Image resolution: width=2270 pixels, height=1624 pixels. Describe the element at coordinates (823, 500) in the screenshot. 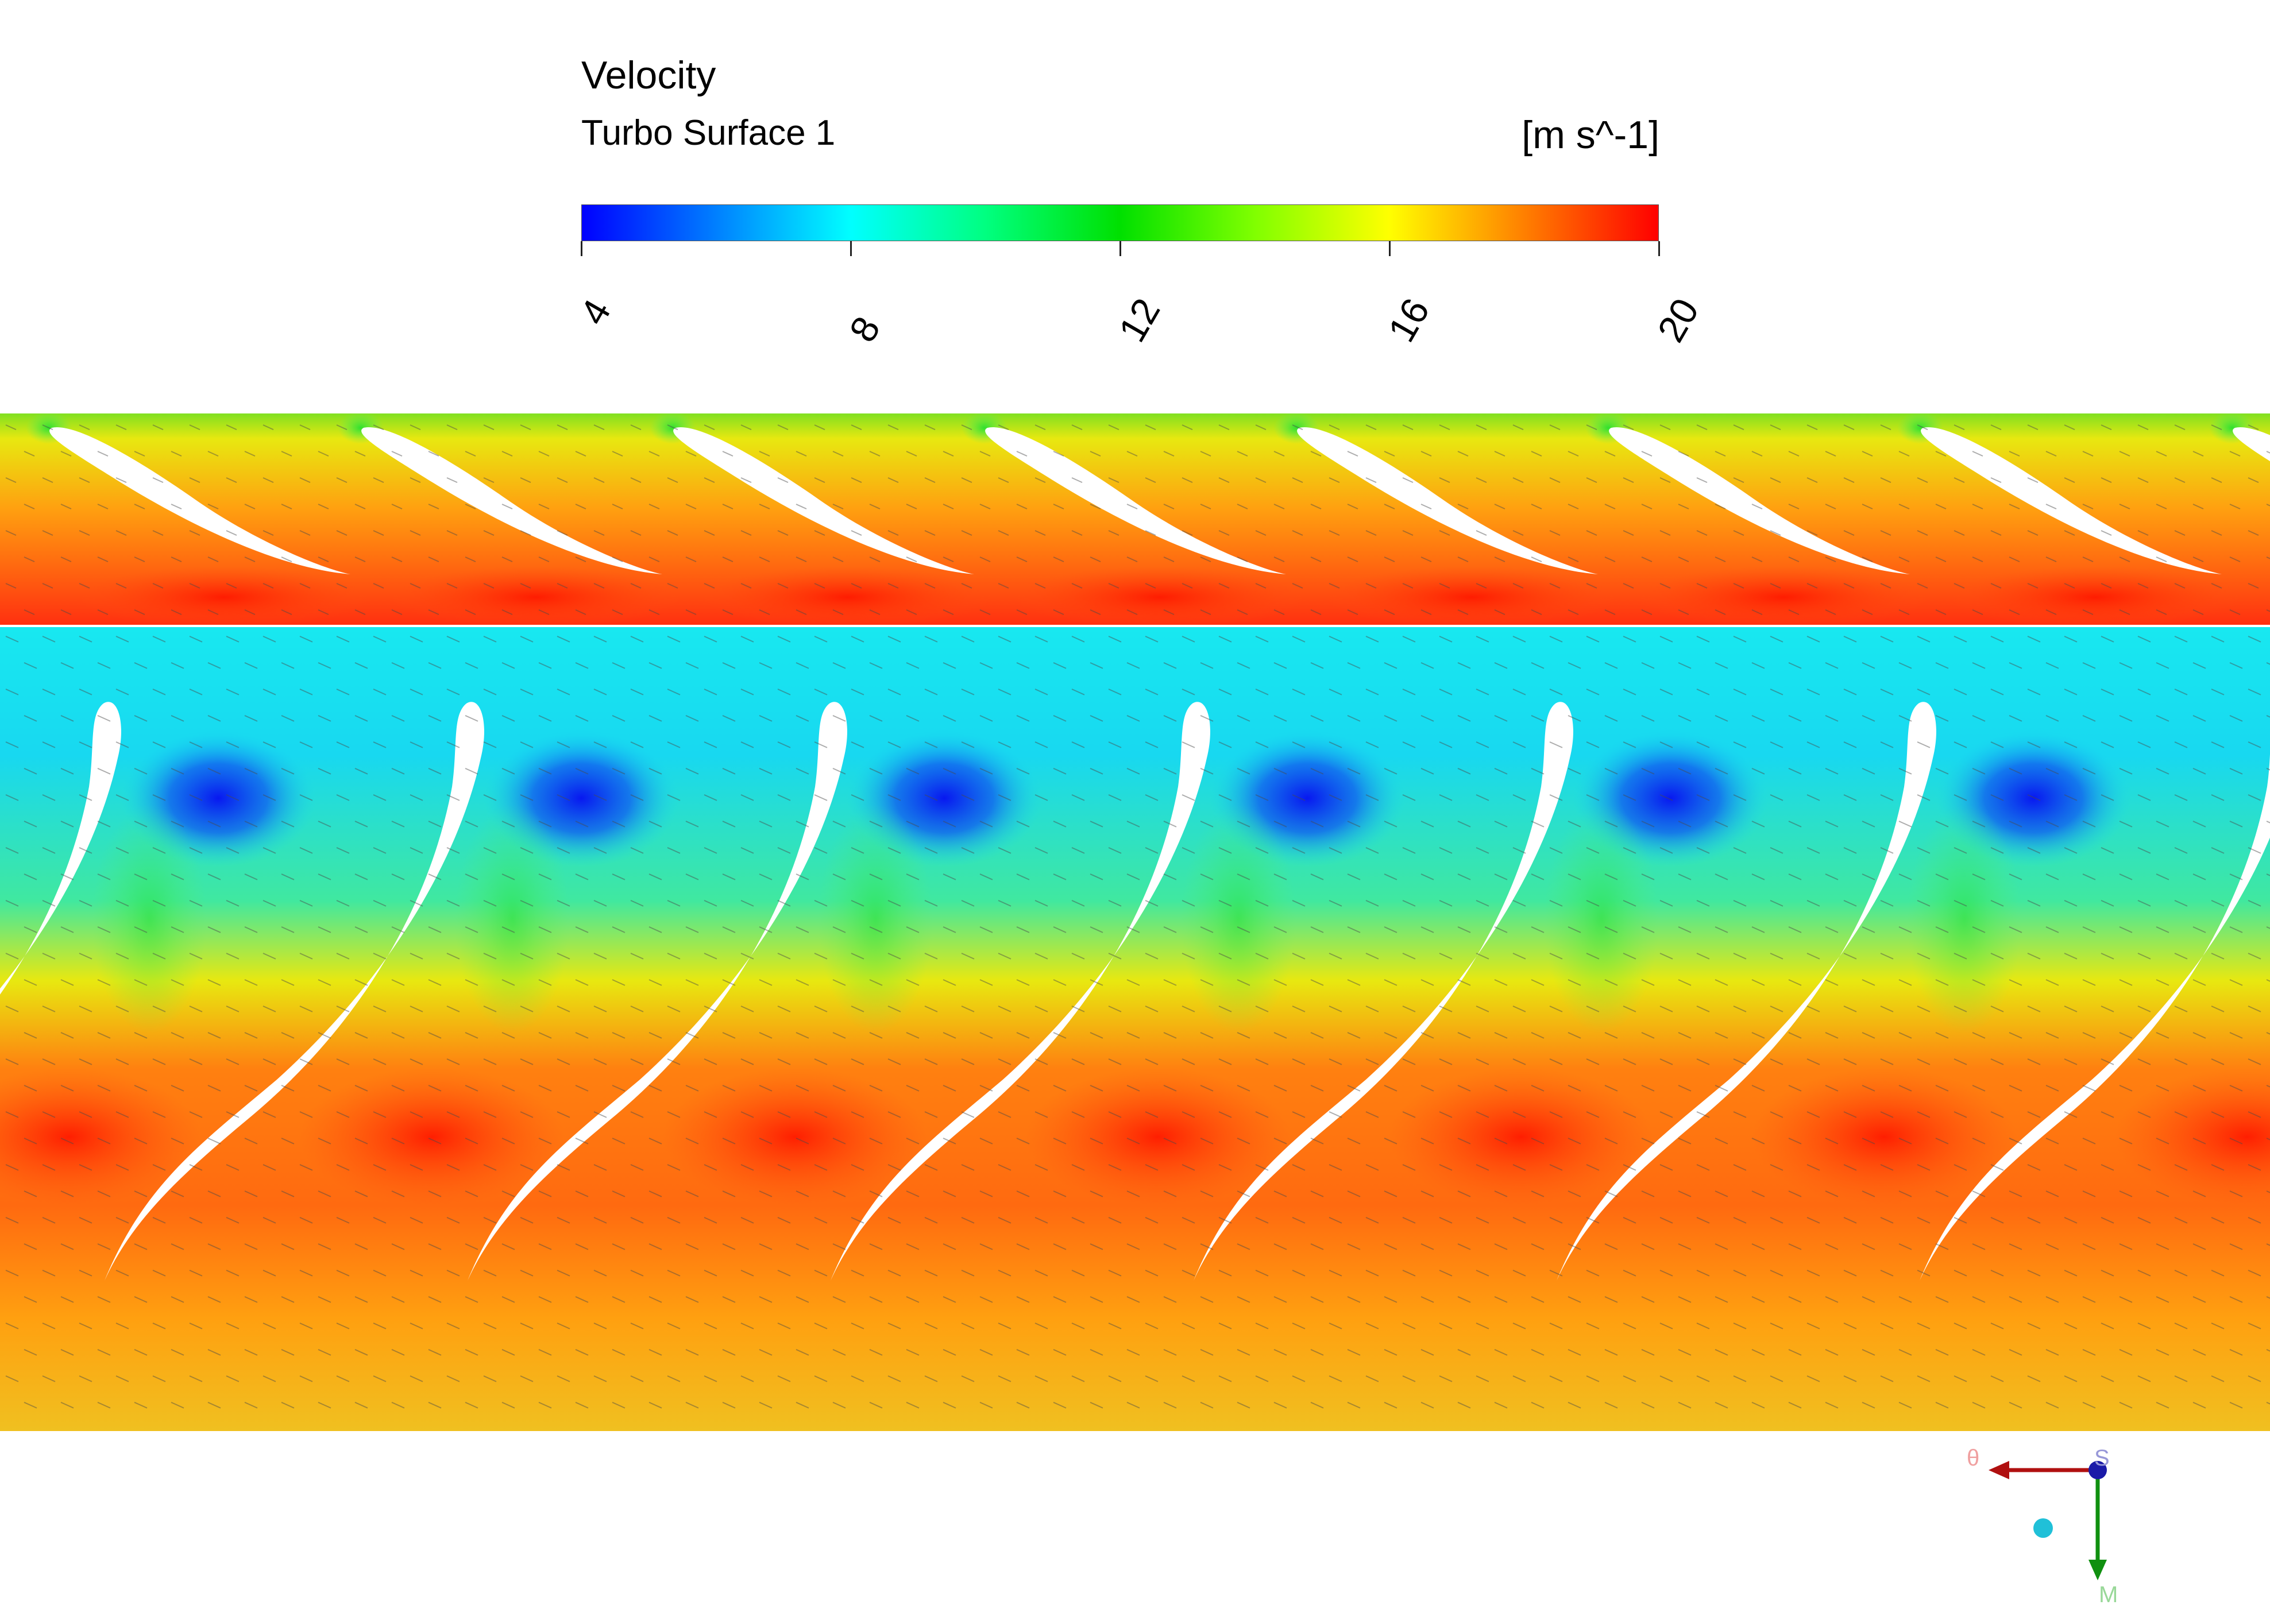

I see `upper-blade` at that location.